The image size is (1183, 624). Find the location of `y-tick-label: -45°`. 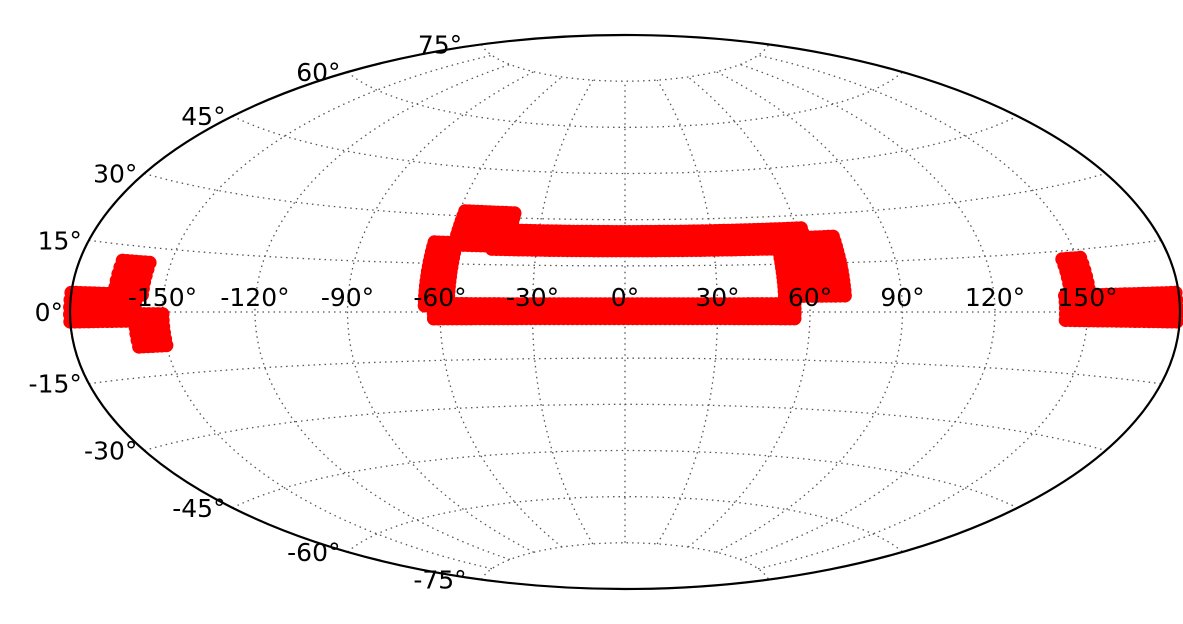

y-tick-label: -45° is located at coordinates (198, 508).